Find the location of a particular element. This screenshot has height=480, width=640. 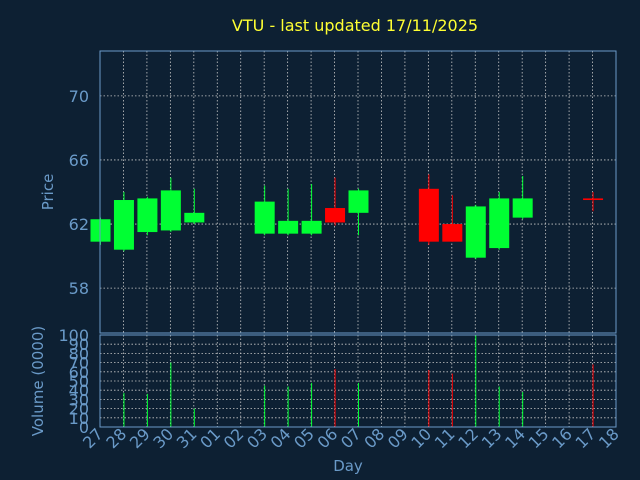

volume-tick-label: 60 is located at coordinates (79, 372).